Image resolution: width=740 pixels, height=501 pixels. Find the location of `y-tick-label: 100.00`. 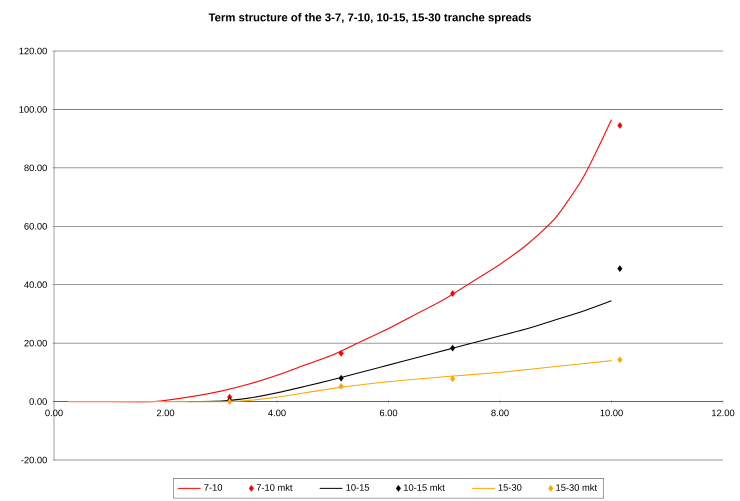

y-tick-label: 100.00 is located at coordinates (33, 109).